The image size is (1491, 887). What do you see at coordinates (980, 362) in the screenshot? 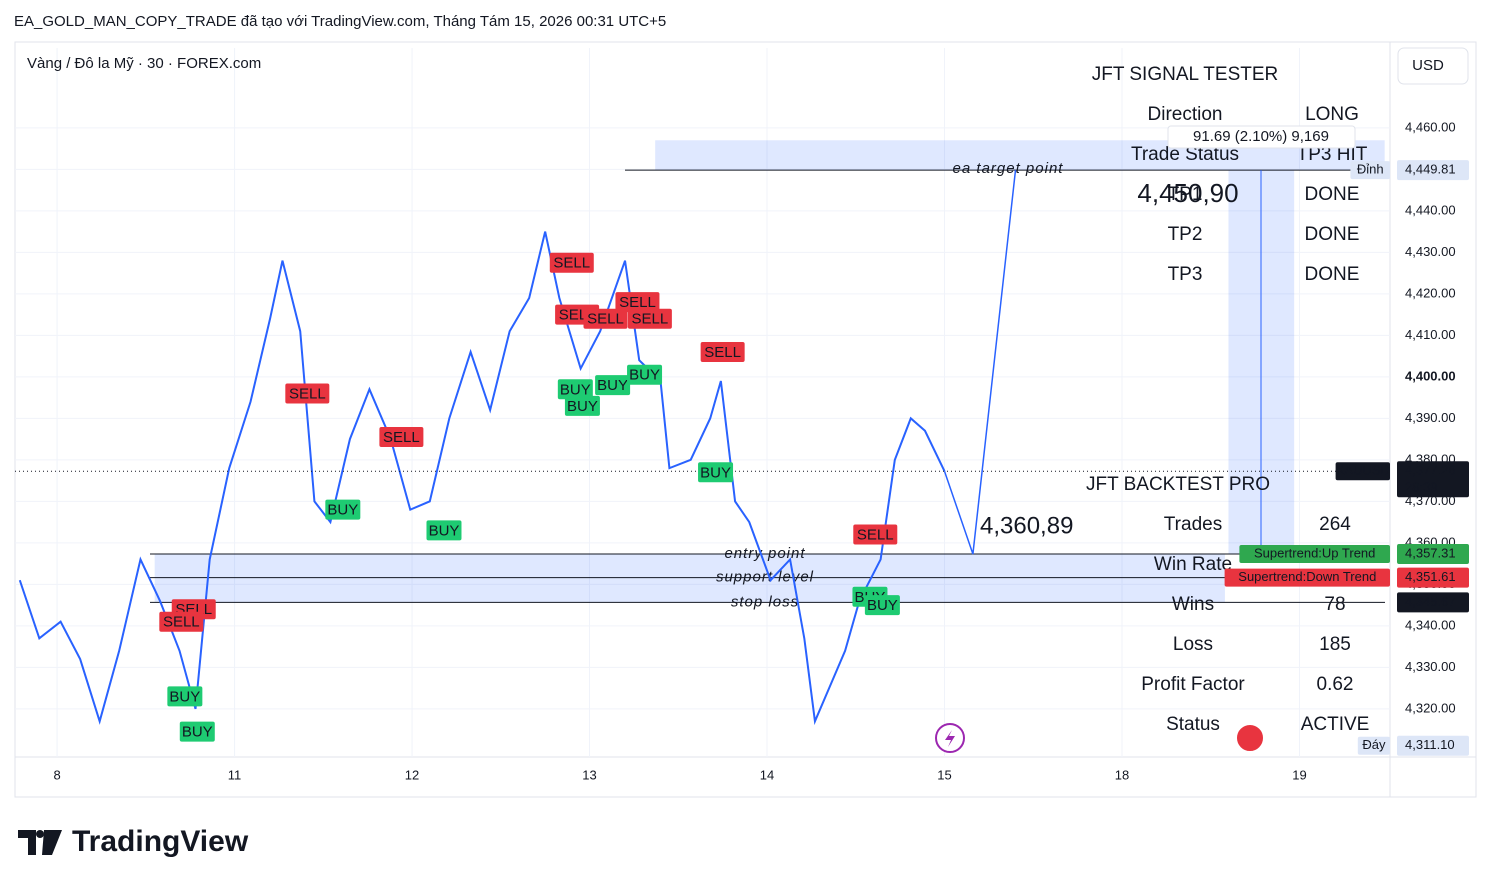
I see `projection-line` at bounding box center [980, 362].